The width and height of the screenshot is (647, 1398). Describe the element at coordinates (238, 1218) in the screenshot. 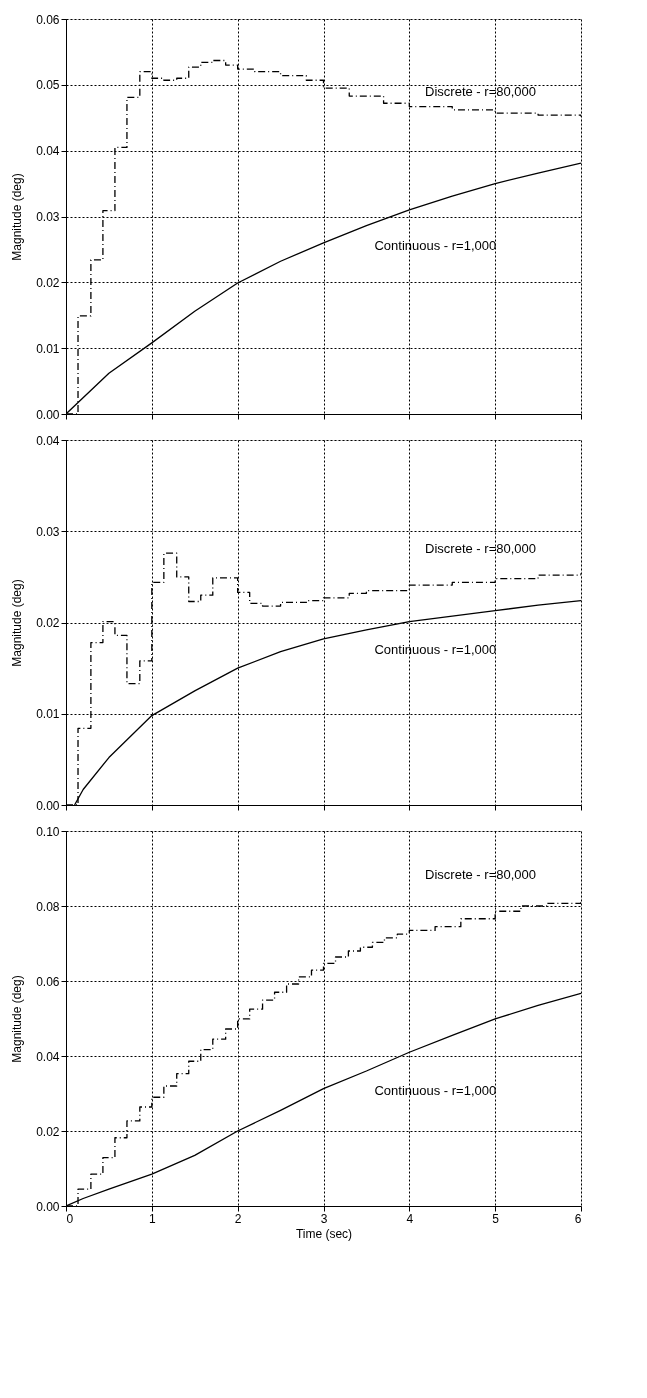

I see `x-tick-label: 2` at that location.